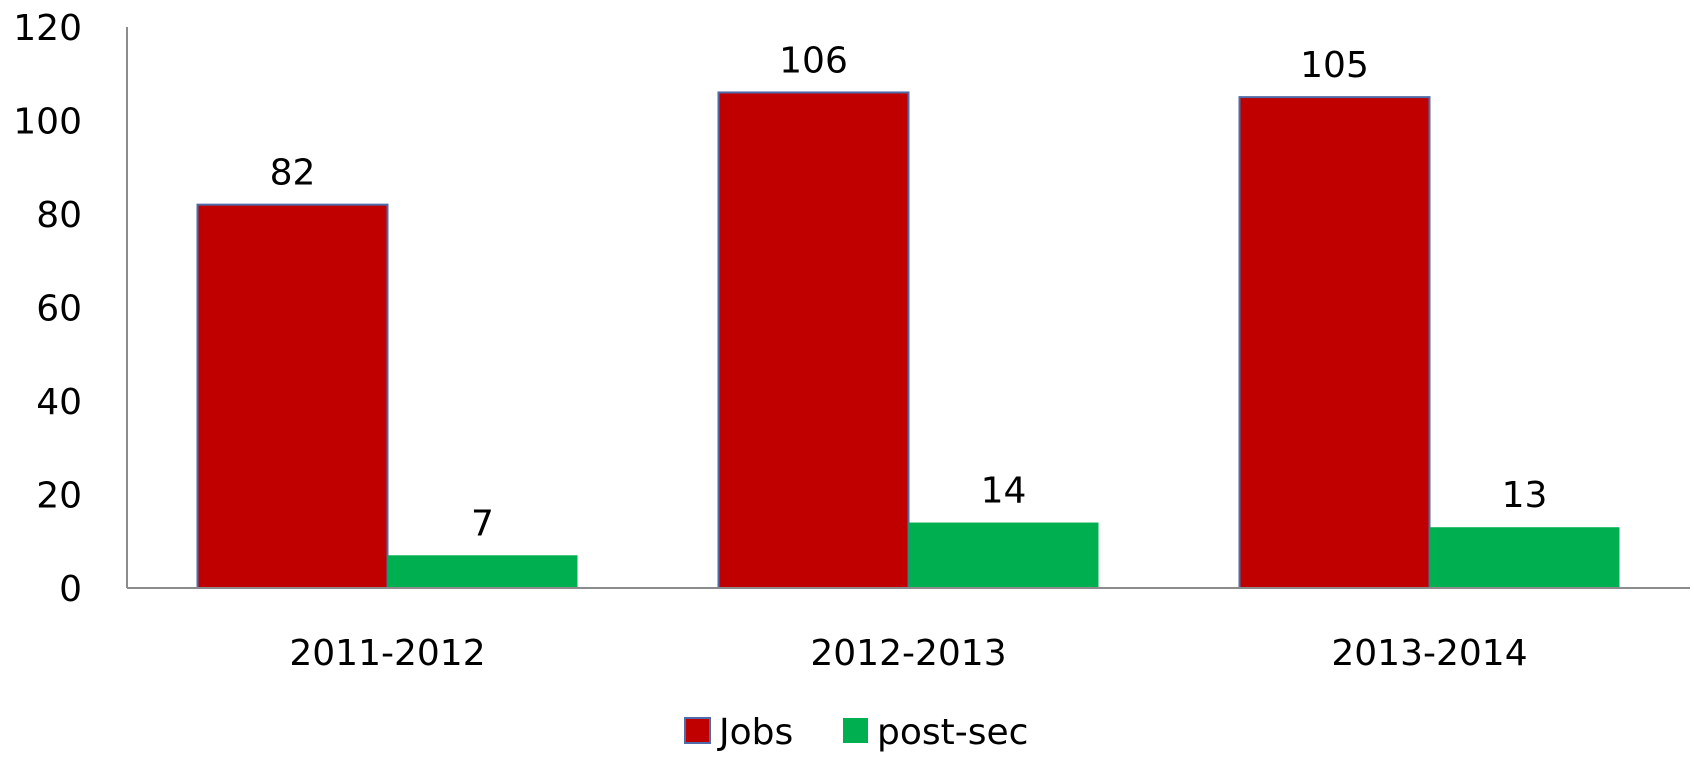  What do you see at coordinates (47, 28) in the screenshot?
I see `y-tick-label: 120` at bounding box center [47, 28].